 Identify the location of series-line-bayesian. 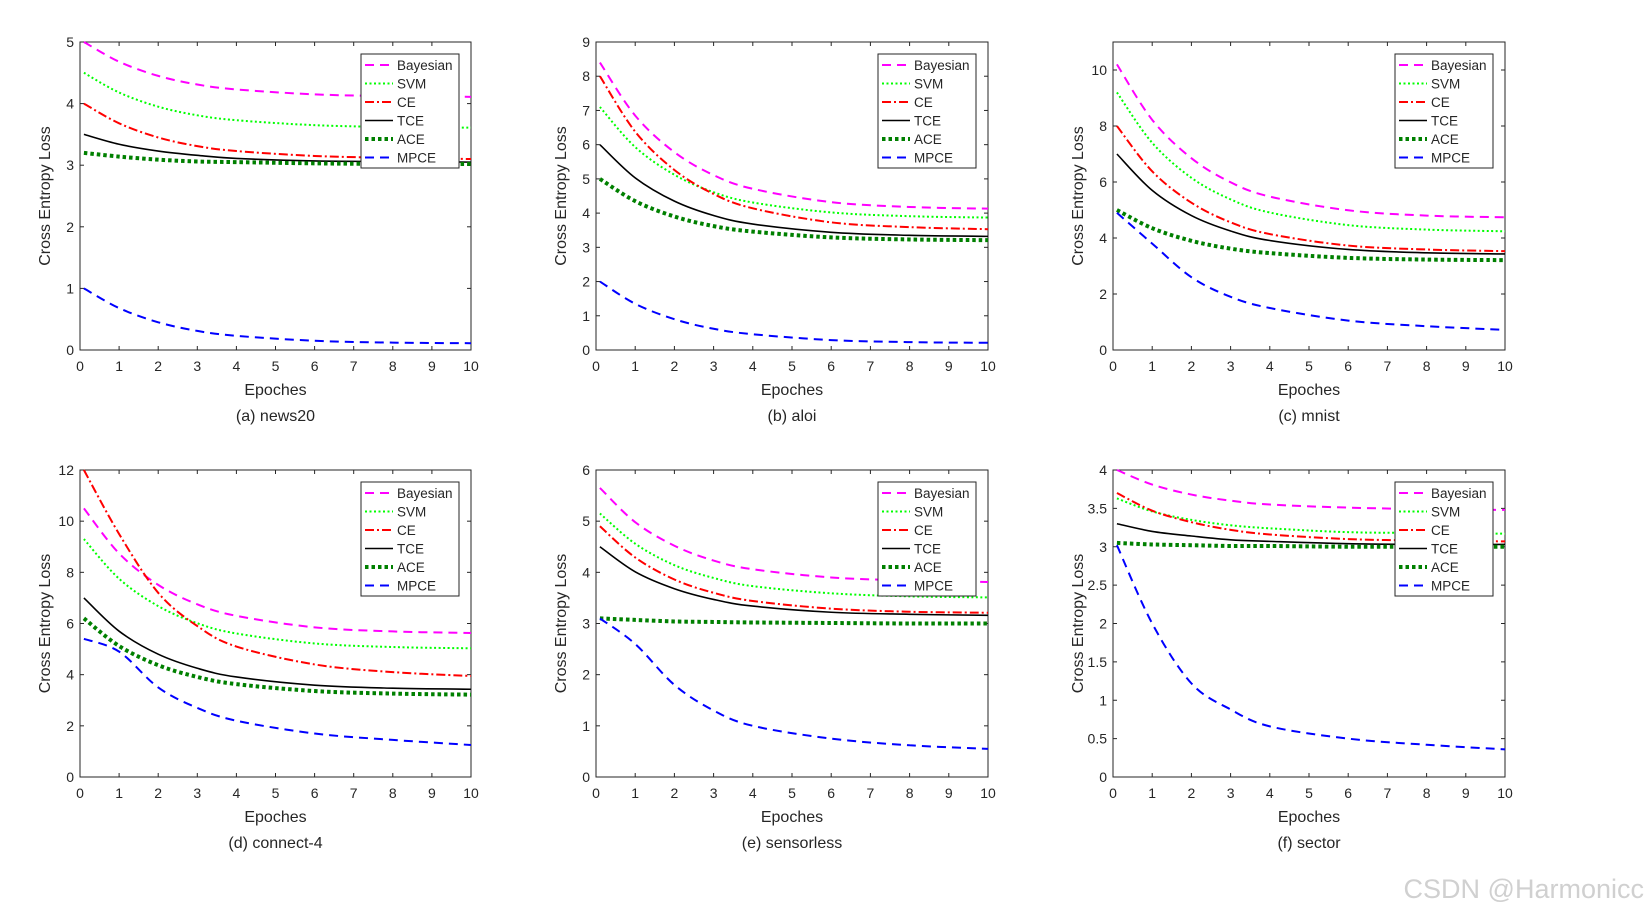
(1311, 141).